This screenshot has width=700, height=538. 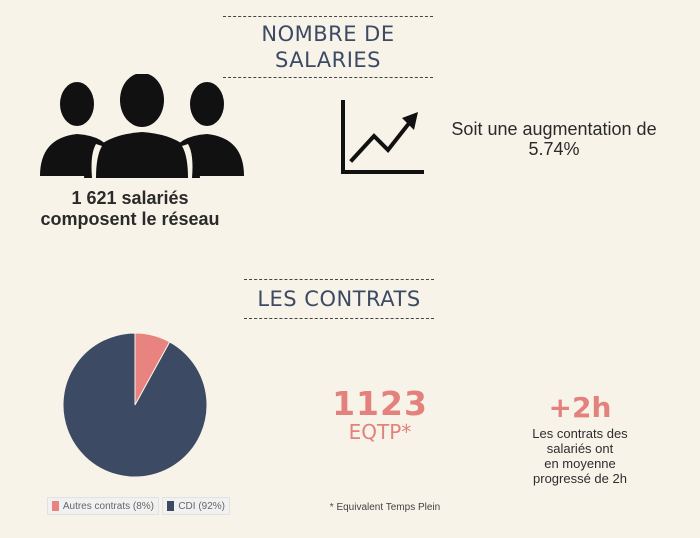 I want to click on salaries-line-1: 1 621 salariés, so click(x=130, y=198).